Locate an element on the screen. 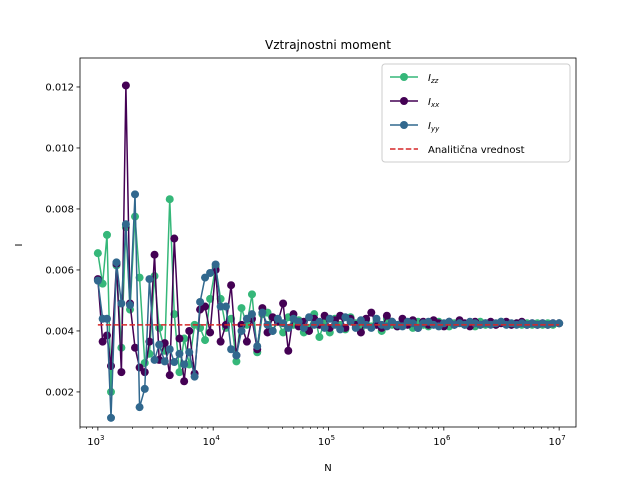 Image resolution: width=640 pixels, height=480 pixels. legend-label: Ixx is located at coordinates (434, 103).